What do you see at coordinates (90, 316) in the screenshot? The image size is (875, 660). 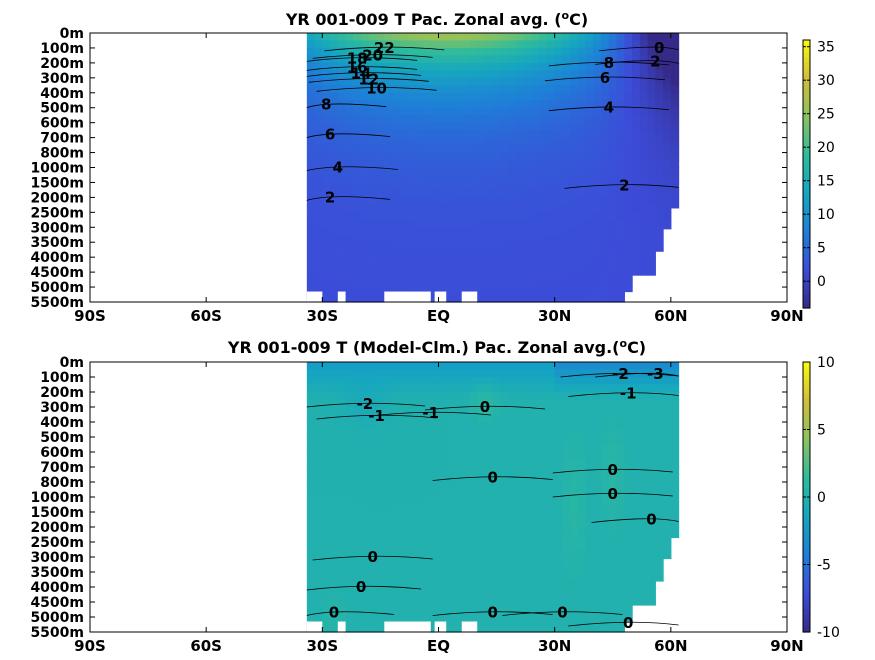 I see `x-tick-label: 90S` at bounding box center [90, 316].